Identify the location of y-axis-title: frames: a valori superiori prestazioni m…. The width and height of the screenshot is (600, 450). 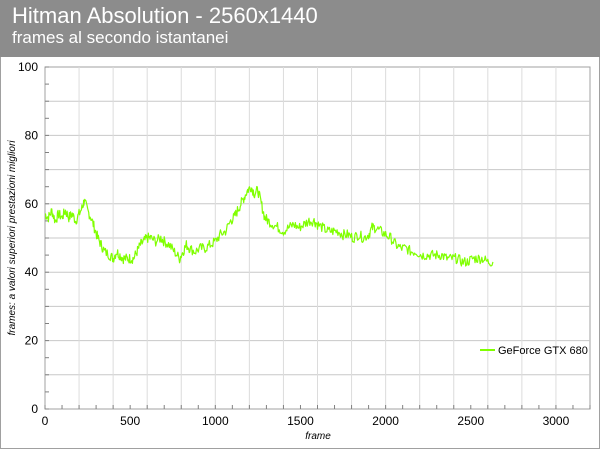
(12, 238).